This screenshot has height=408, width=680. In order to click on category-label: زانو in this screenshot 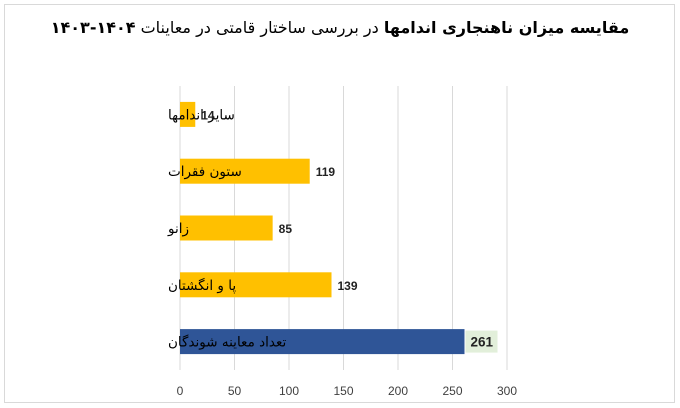, I will do `click(178, 229)`.